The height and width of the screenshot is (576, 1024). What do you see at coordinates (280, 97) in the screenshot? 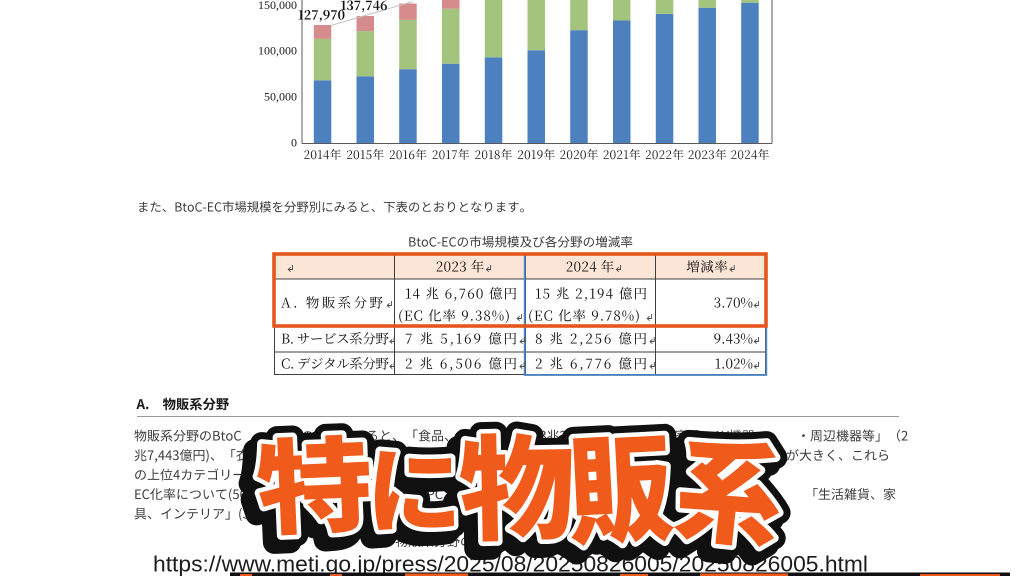
I see `svg-text: 50,000` at bounding box center [280, 97].